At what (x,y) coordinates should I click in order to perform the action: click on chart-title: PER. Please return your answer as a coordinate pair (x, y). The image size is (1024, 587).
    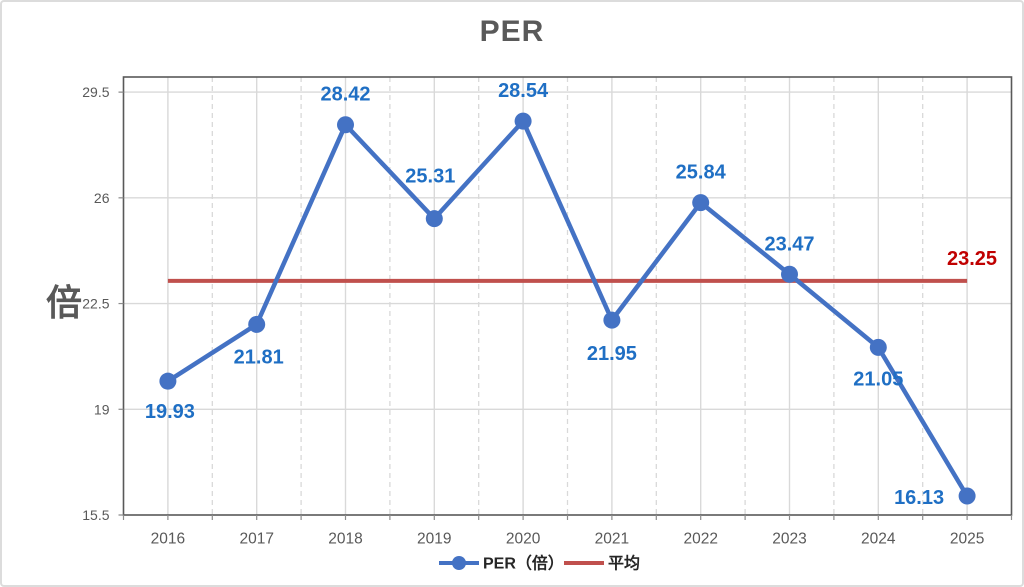
    Looking at the image, I should click on (512, 31).